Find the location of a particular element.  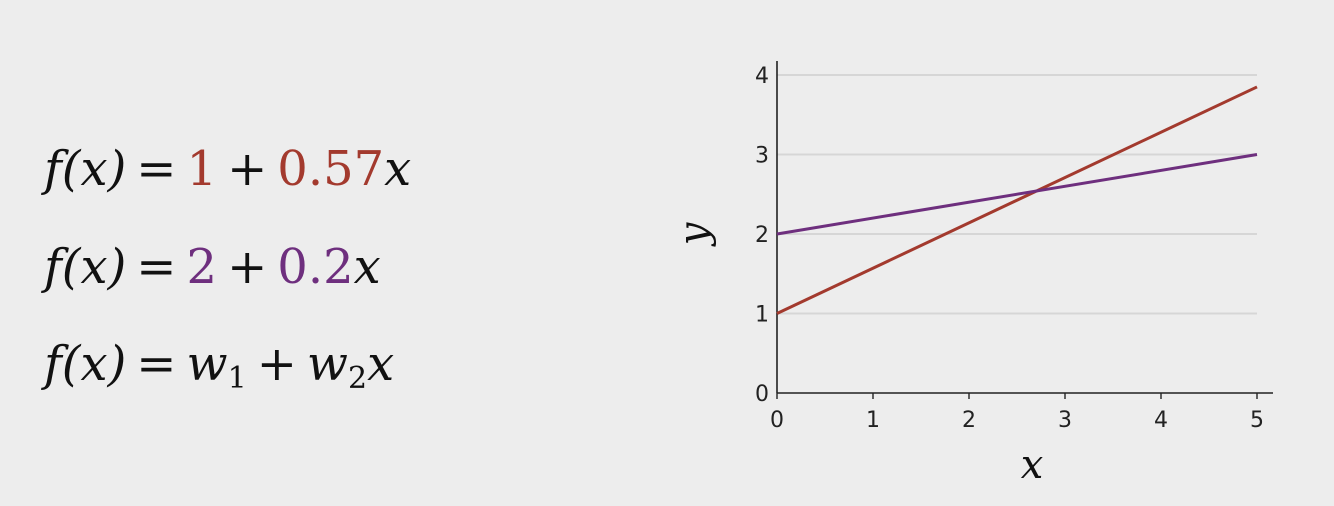

y-tick-label-3: 3 is located at coordinates (762, 156).